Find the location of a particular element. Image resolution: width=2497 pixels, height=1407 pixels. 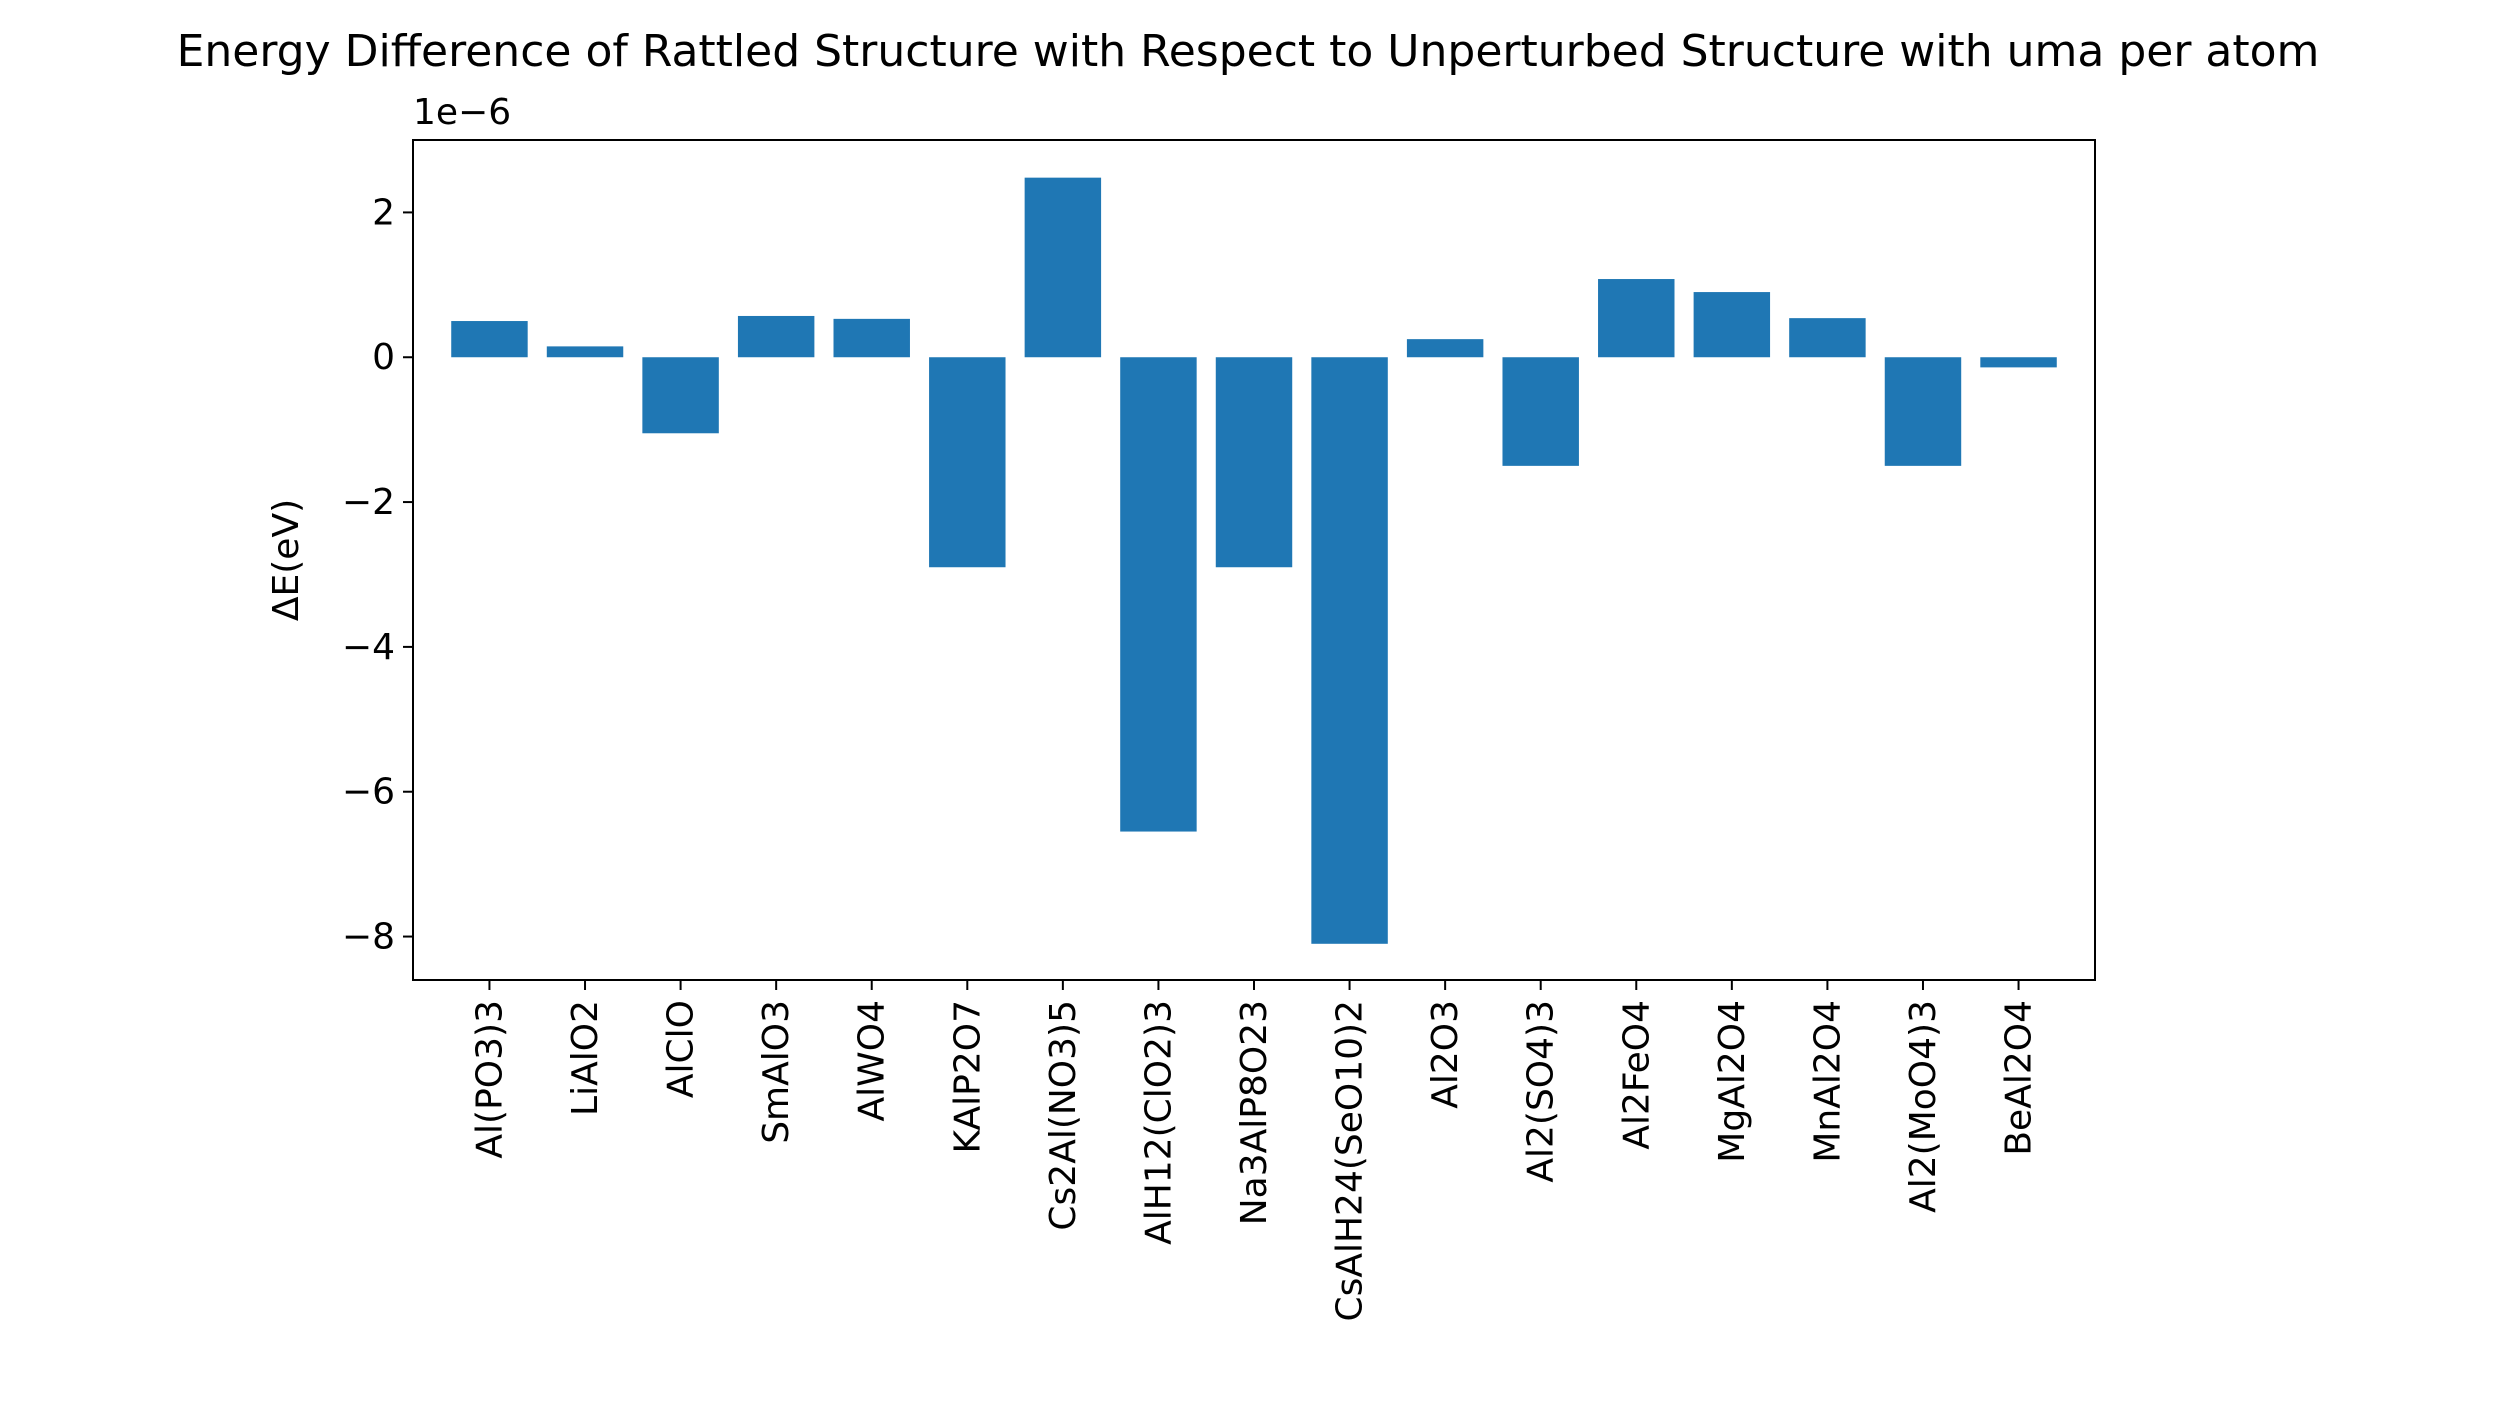

x-tick-label: Al2FeO4 is located at coordinates (1636, 1075).